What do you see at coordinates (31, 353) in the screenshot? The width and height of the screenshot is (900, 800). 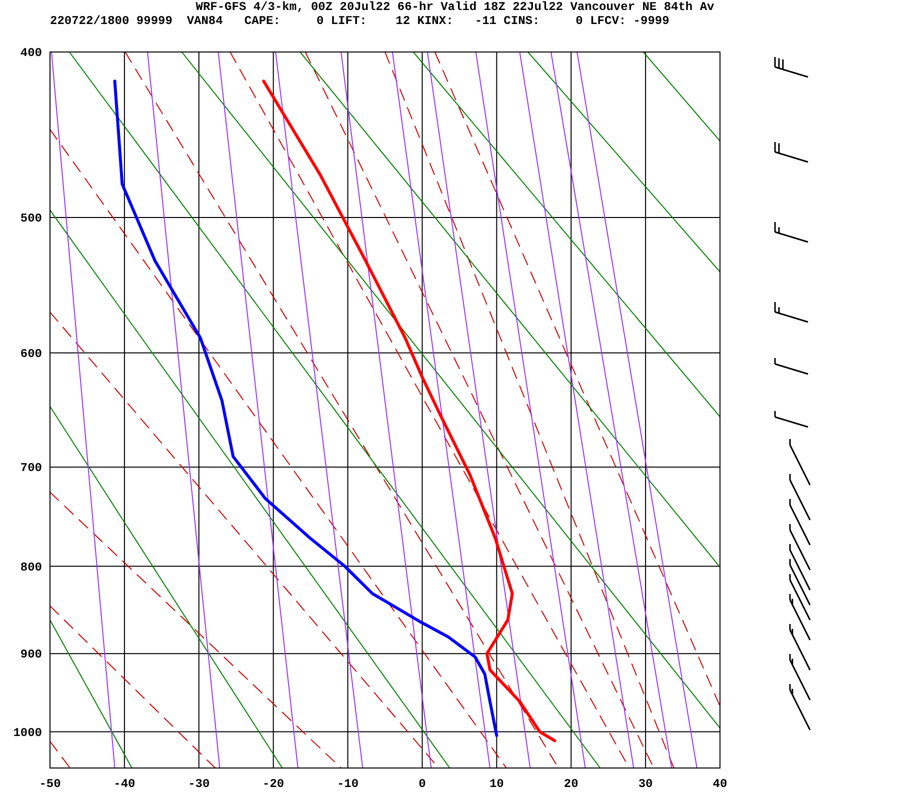 I see `y-tick-label: 600` at bounding box center [31, 353].